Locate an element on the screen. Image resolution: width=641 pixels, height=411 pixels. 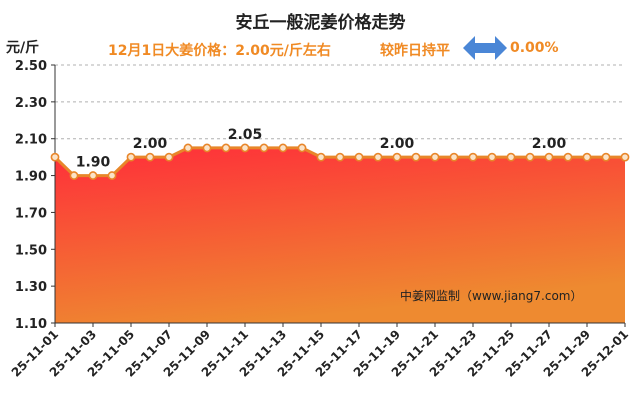
data-label: 1.90 is located at coordinates (93, 163).